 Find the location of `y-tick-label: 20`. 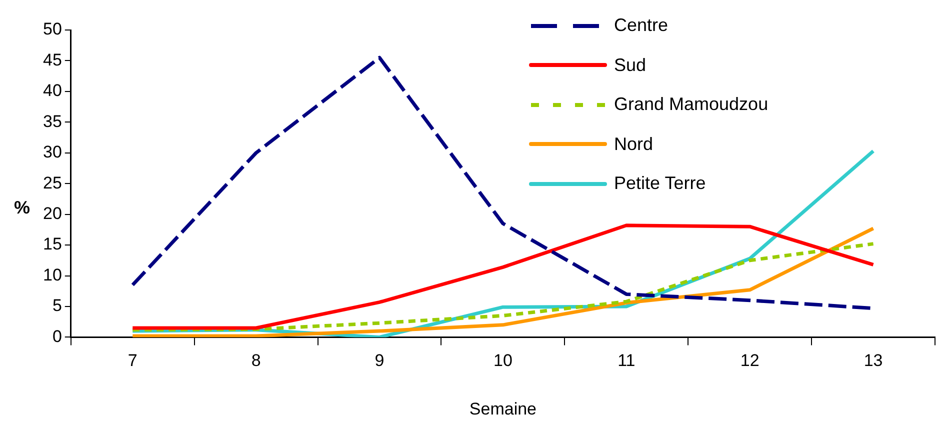

y-tick-label: 20 is located at coordinates (52, 214).